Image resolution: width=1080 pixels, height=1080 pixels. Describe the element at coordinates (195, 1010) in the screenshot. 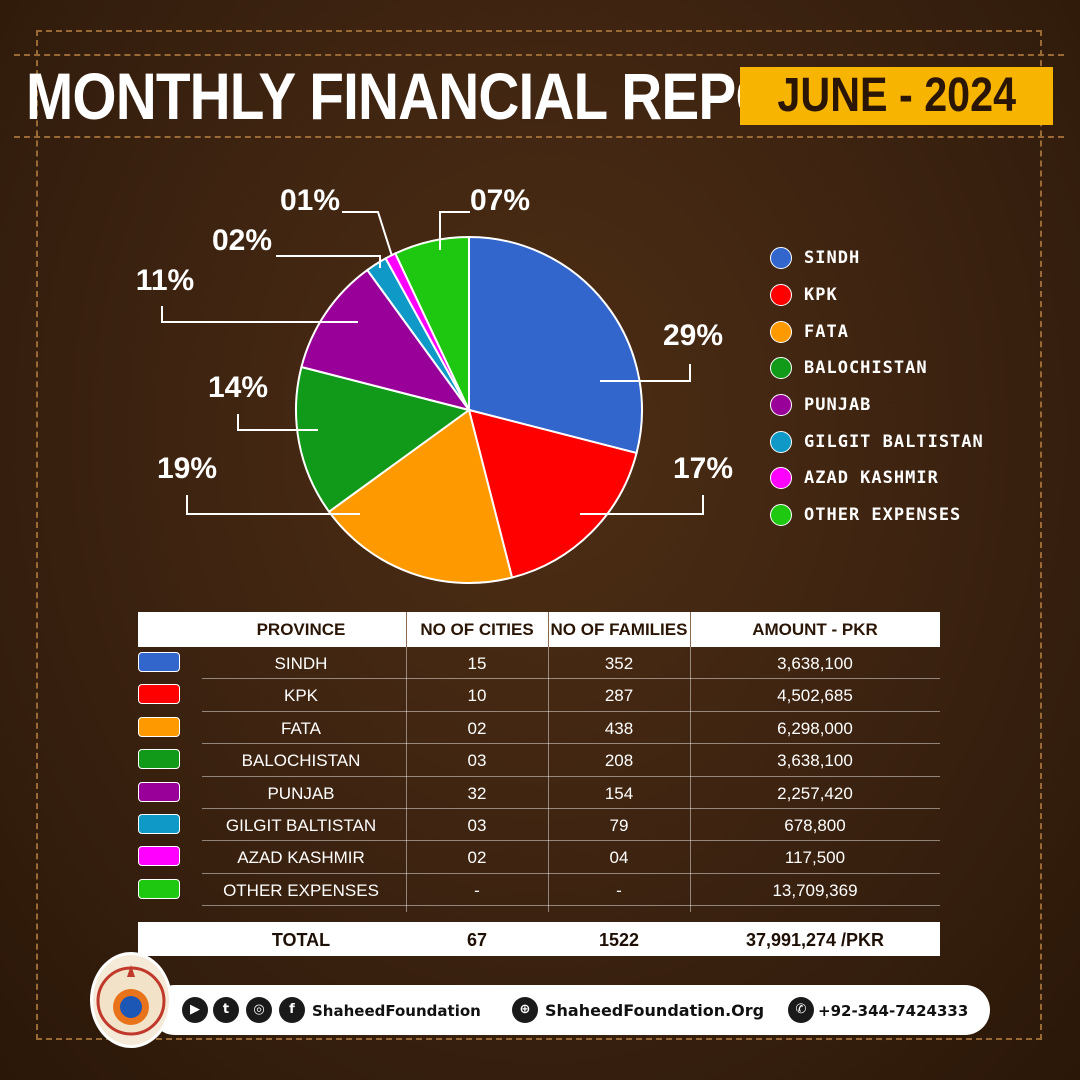

I see `youtube-icon: ▶` at that location.